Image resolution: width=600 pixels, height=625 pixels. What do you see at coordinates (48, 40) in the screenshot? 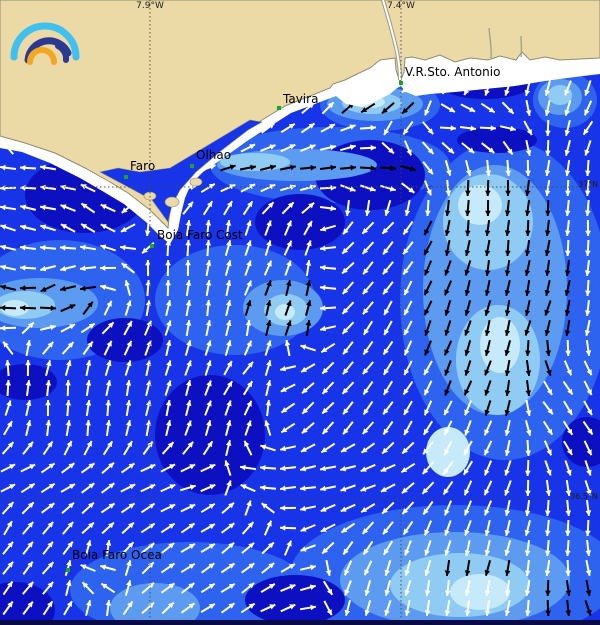
I see `portus-logo` at bounding box center [48, 40].